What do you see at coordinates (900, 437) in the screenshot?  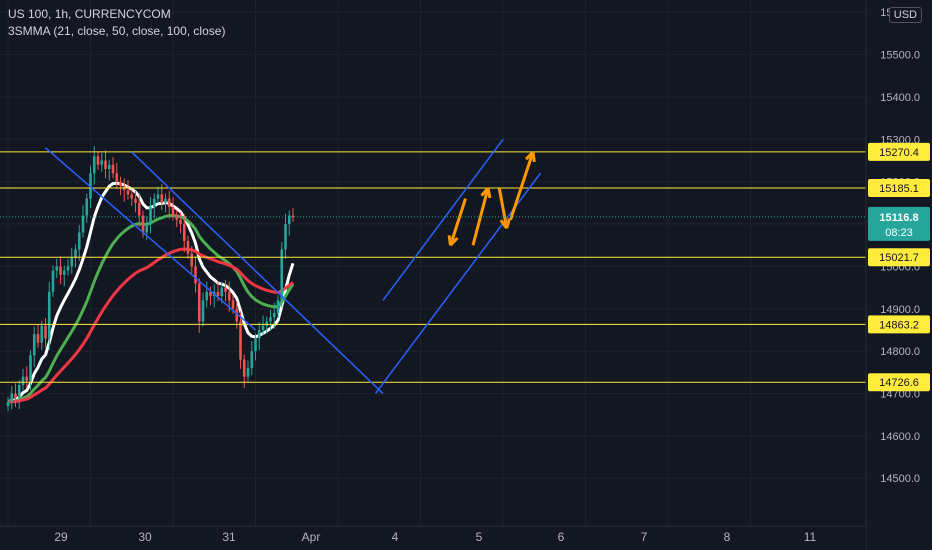 I see `price-tick-label: 14600.0` at bounding box center [900, 437].